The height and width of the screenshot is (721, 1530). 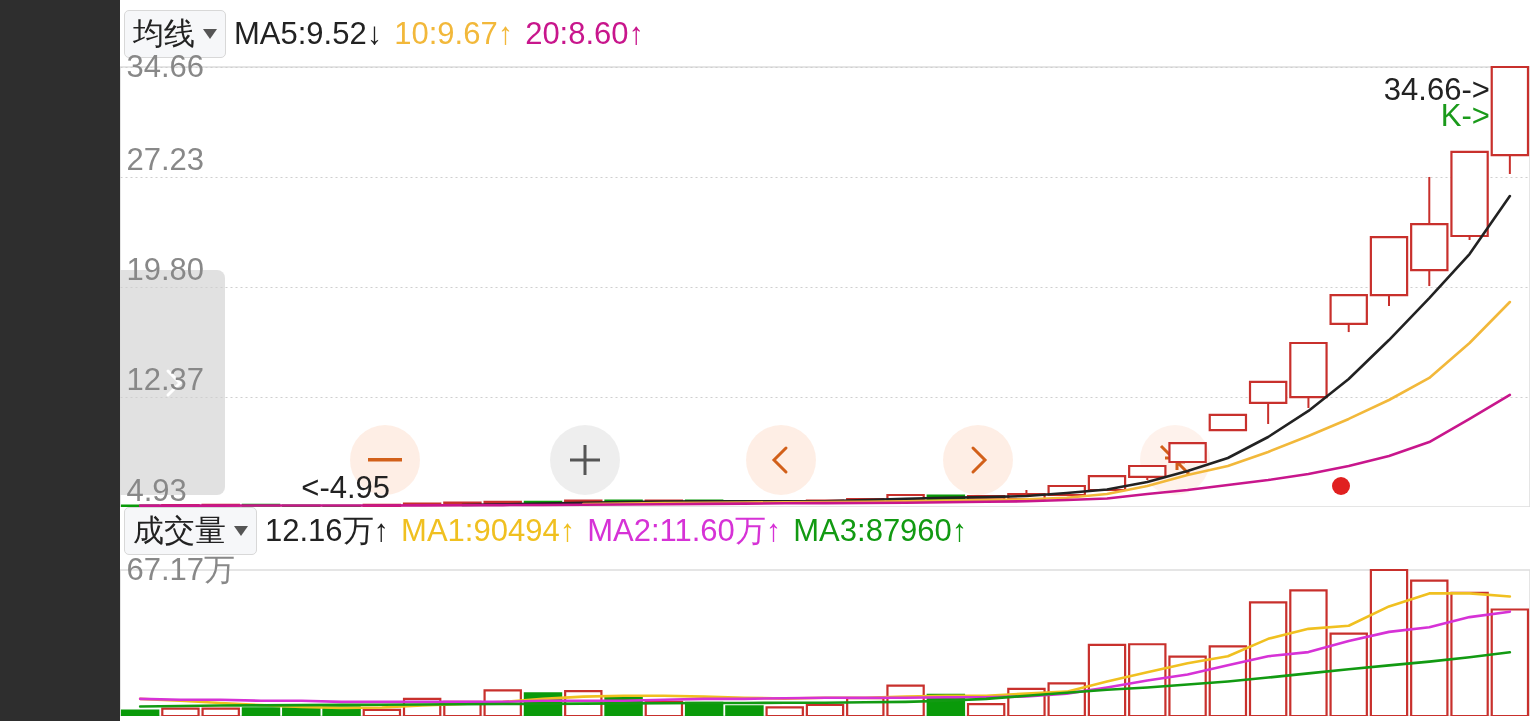 What do you see at coordinates (165, 160) in the screenshot?
I see `y-tick-label: 27.23` at bounding box center [165, 160].